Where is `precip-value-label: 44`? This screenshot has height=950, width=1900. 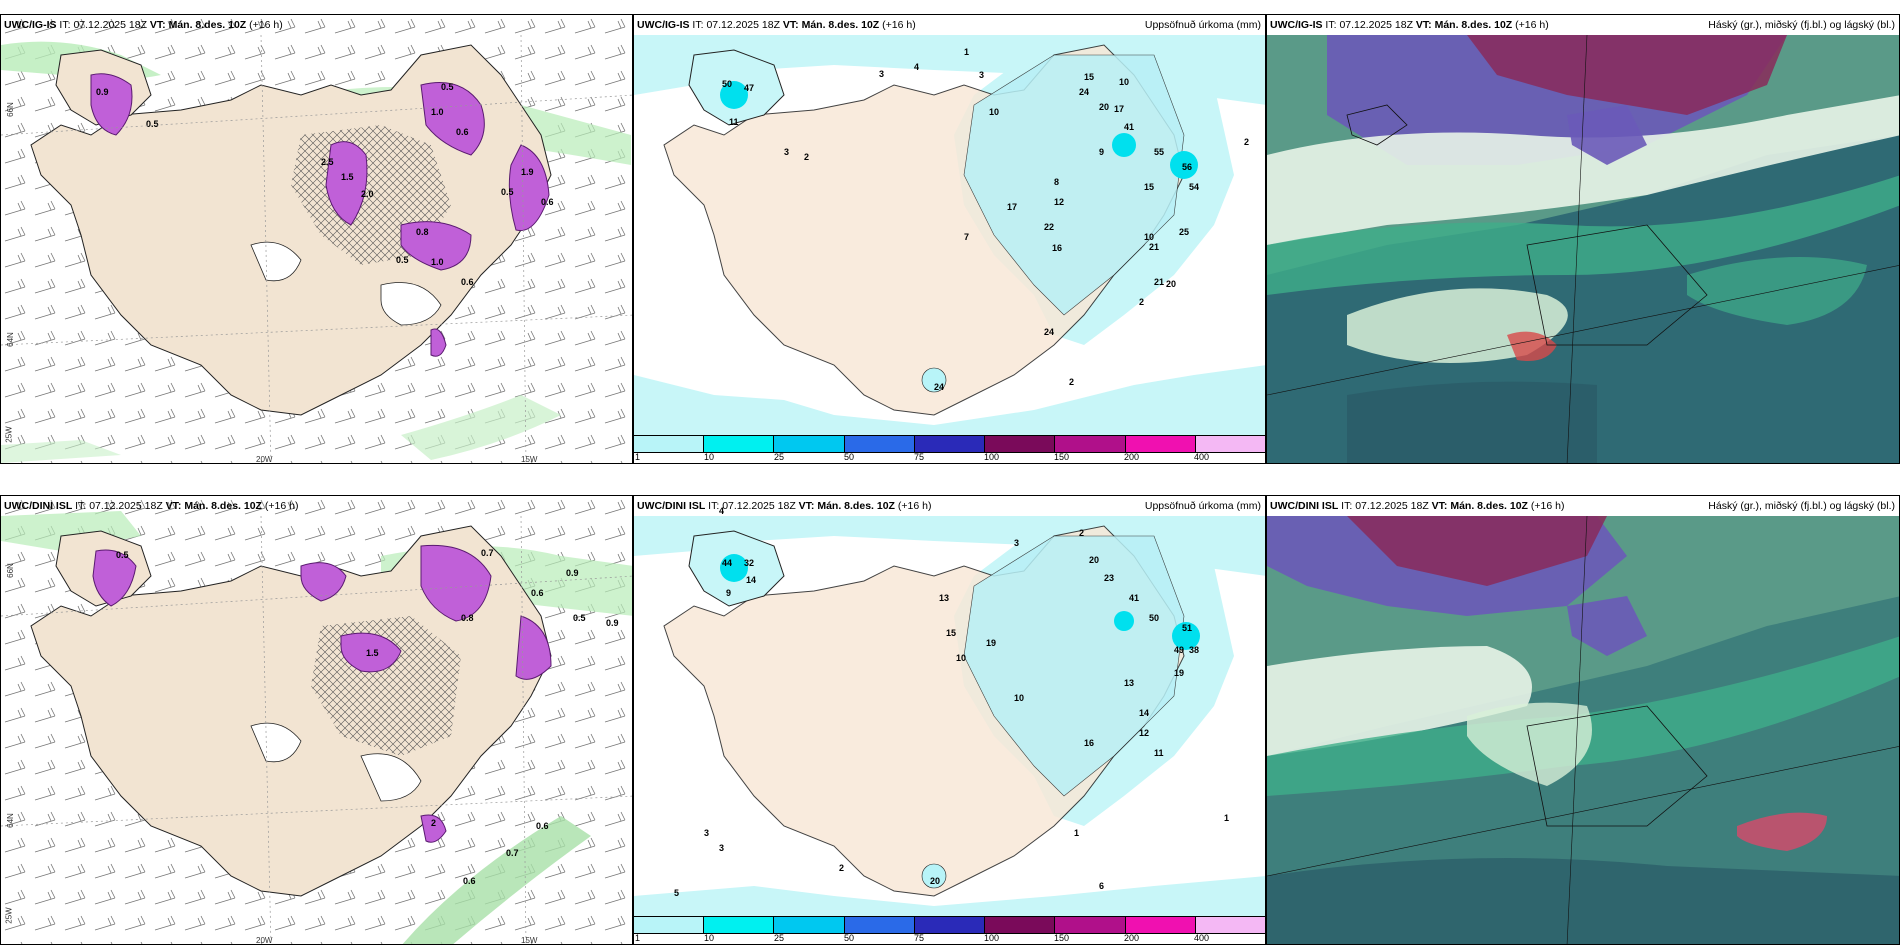 precip-value-label: 44 is located at coordinates (727, 563).